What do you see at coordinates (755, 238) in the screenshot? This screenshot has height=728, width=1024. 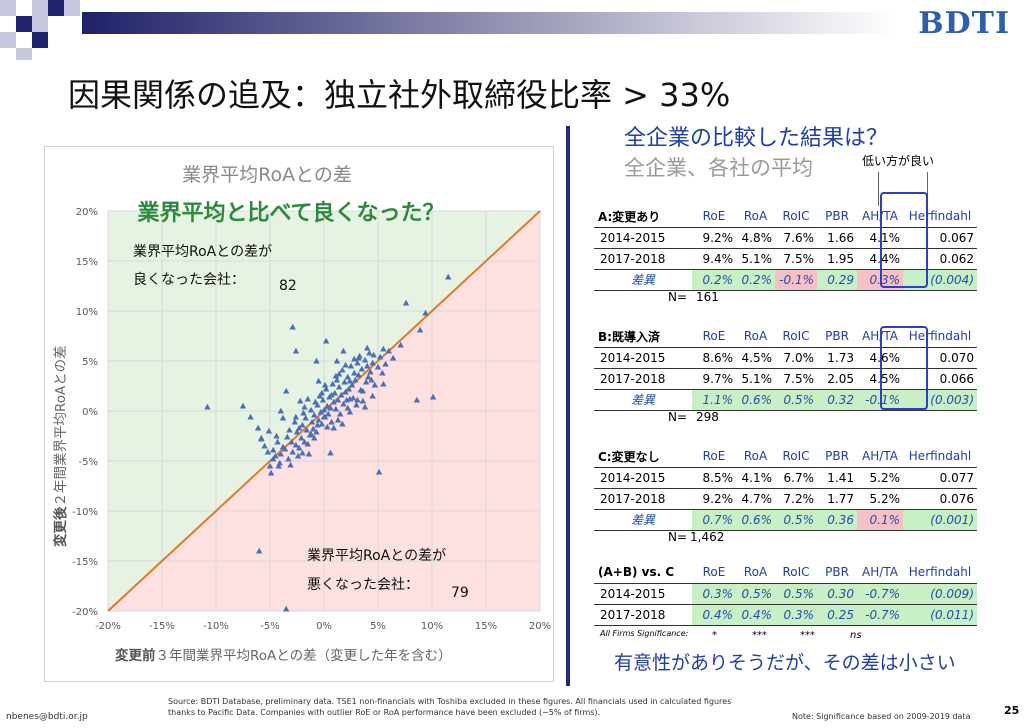 I see `table-cell: 4.8%` at bounding box center [755, 238].